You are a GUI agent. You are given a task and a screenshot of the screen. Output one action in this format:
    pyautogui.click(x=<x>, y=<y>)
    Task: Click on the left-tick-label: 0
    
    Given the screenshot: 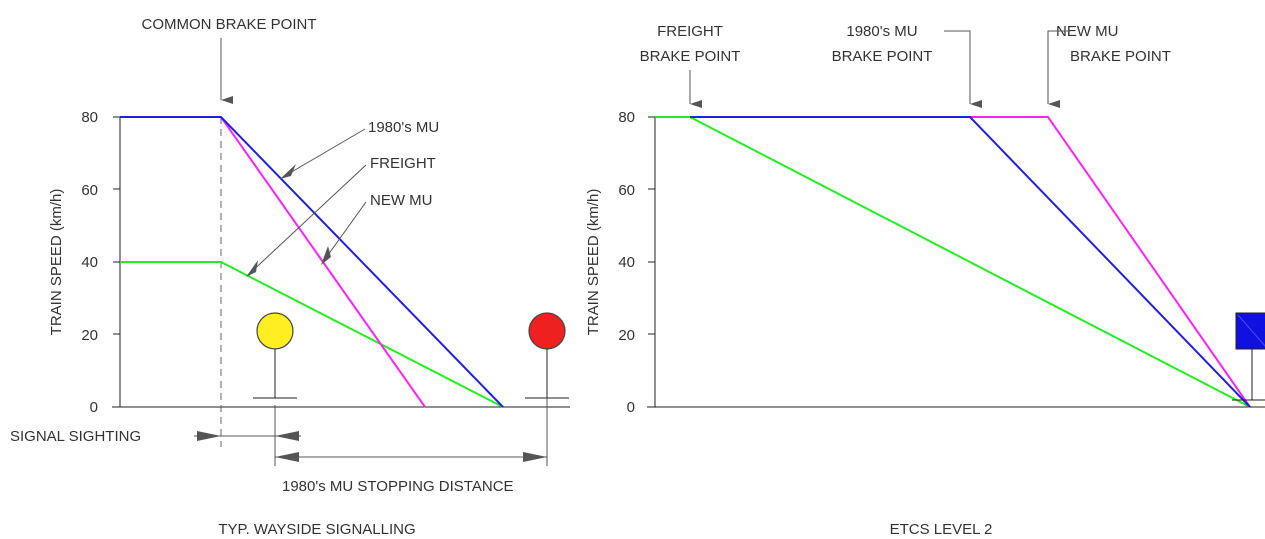 What is the action you would take?
    pyautogui.click(x=94, y=407)
    